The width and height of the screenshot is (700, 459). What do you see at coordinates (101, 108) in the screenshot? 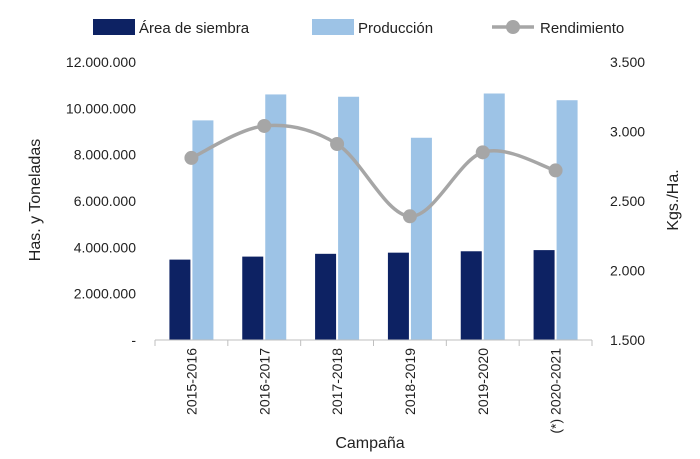
I see `y-tick-label: 10.000.000` at bounding box center [101, 108].